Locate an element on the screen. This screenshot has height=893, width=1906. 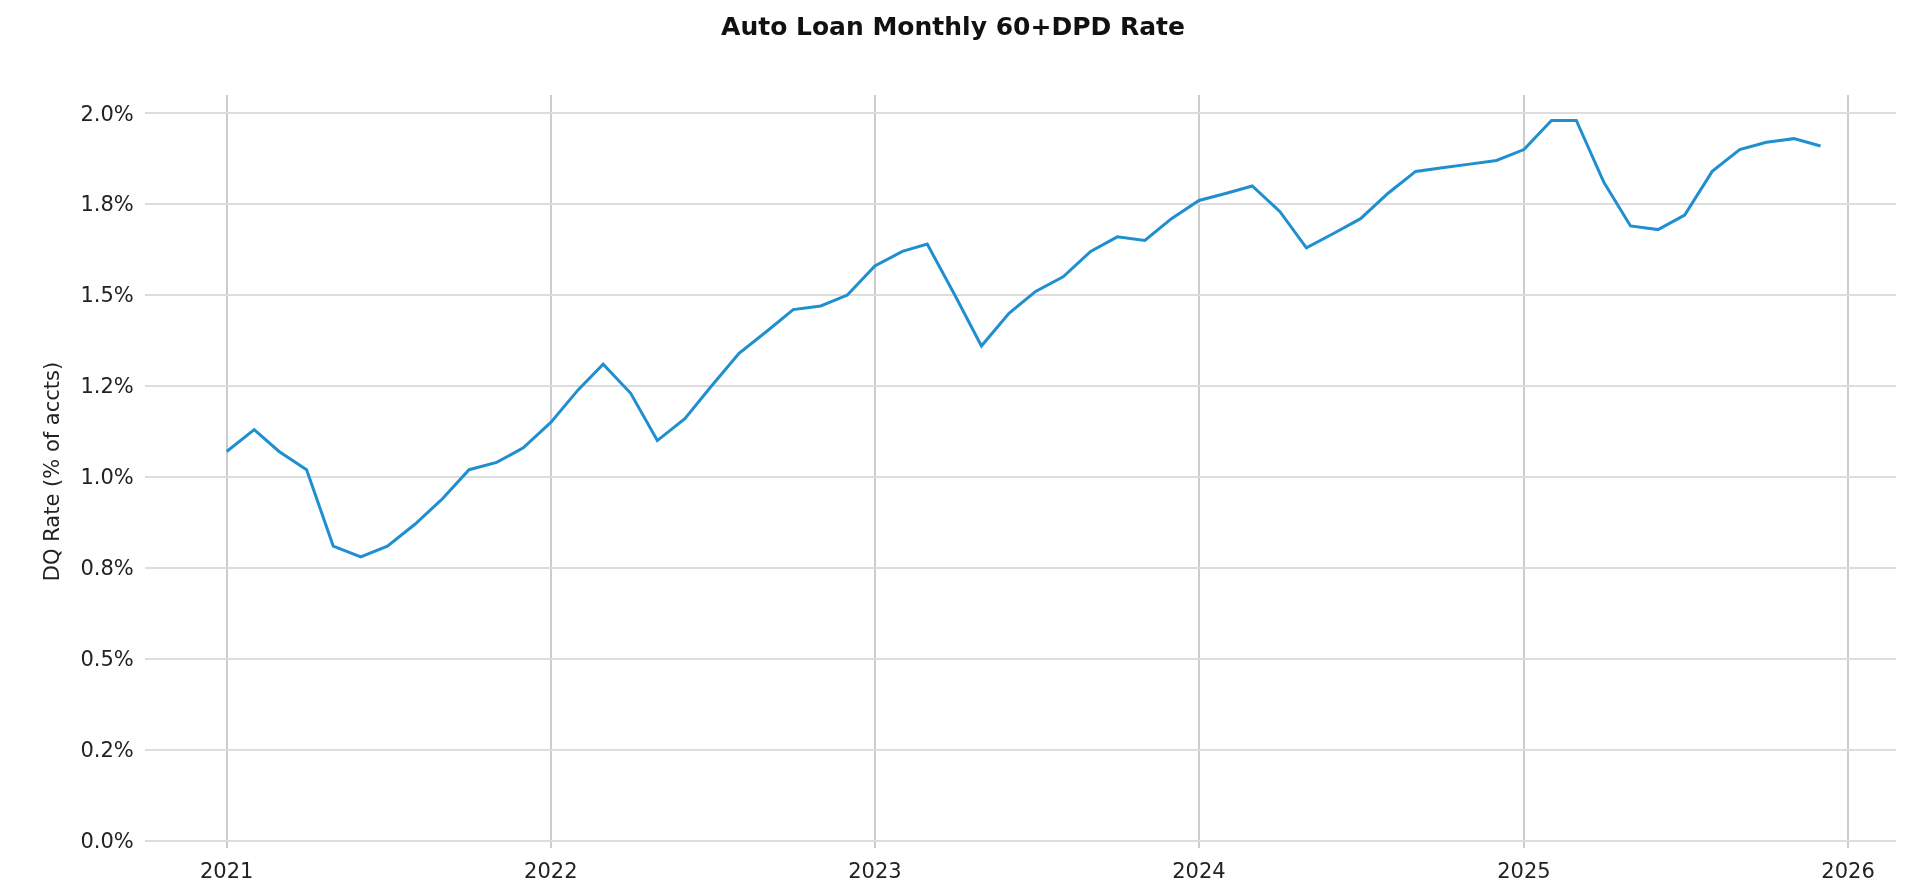
y-tick-label: 0.2% is located at coordinates (107, 750).